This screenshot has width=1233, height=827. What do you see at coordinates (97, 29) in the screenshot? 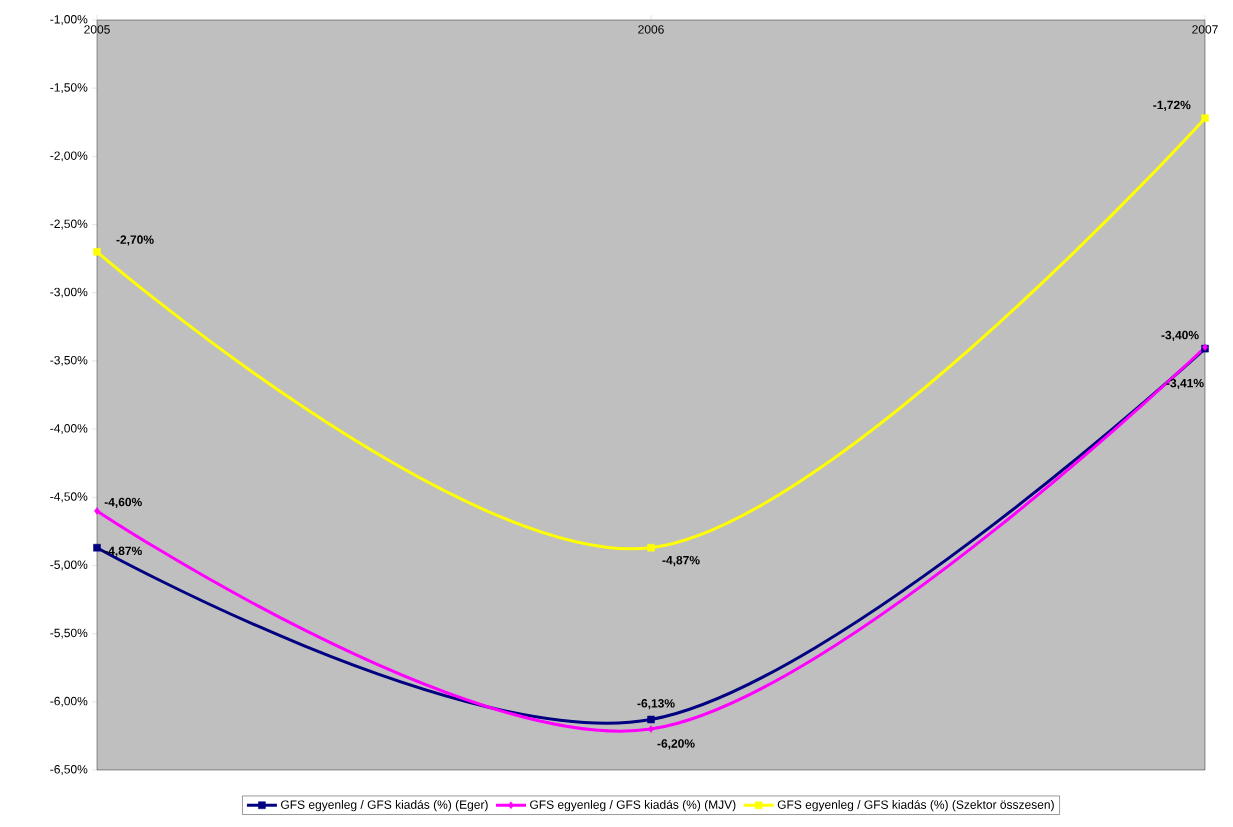
I see `x-tick-label: 2005` at bounding box center [97, 29].